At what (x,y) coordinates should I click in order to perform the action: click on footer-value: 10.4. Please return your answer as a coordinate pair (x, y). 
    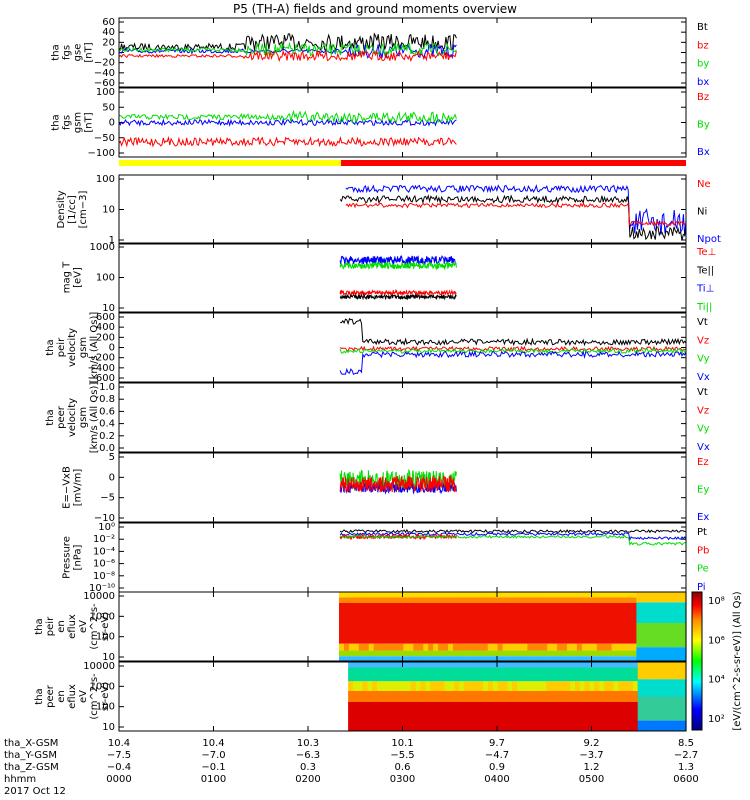
    Looking at the image, I should click on (119, 743).